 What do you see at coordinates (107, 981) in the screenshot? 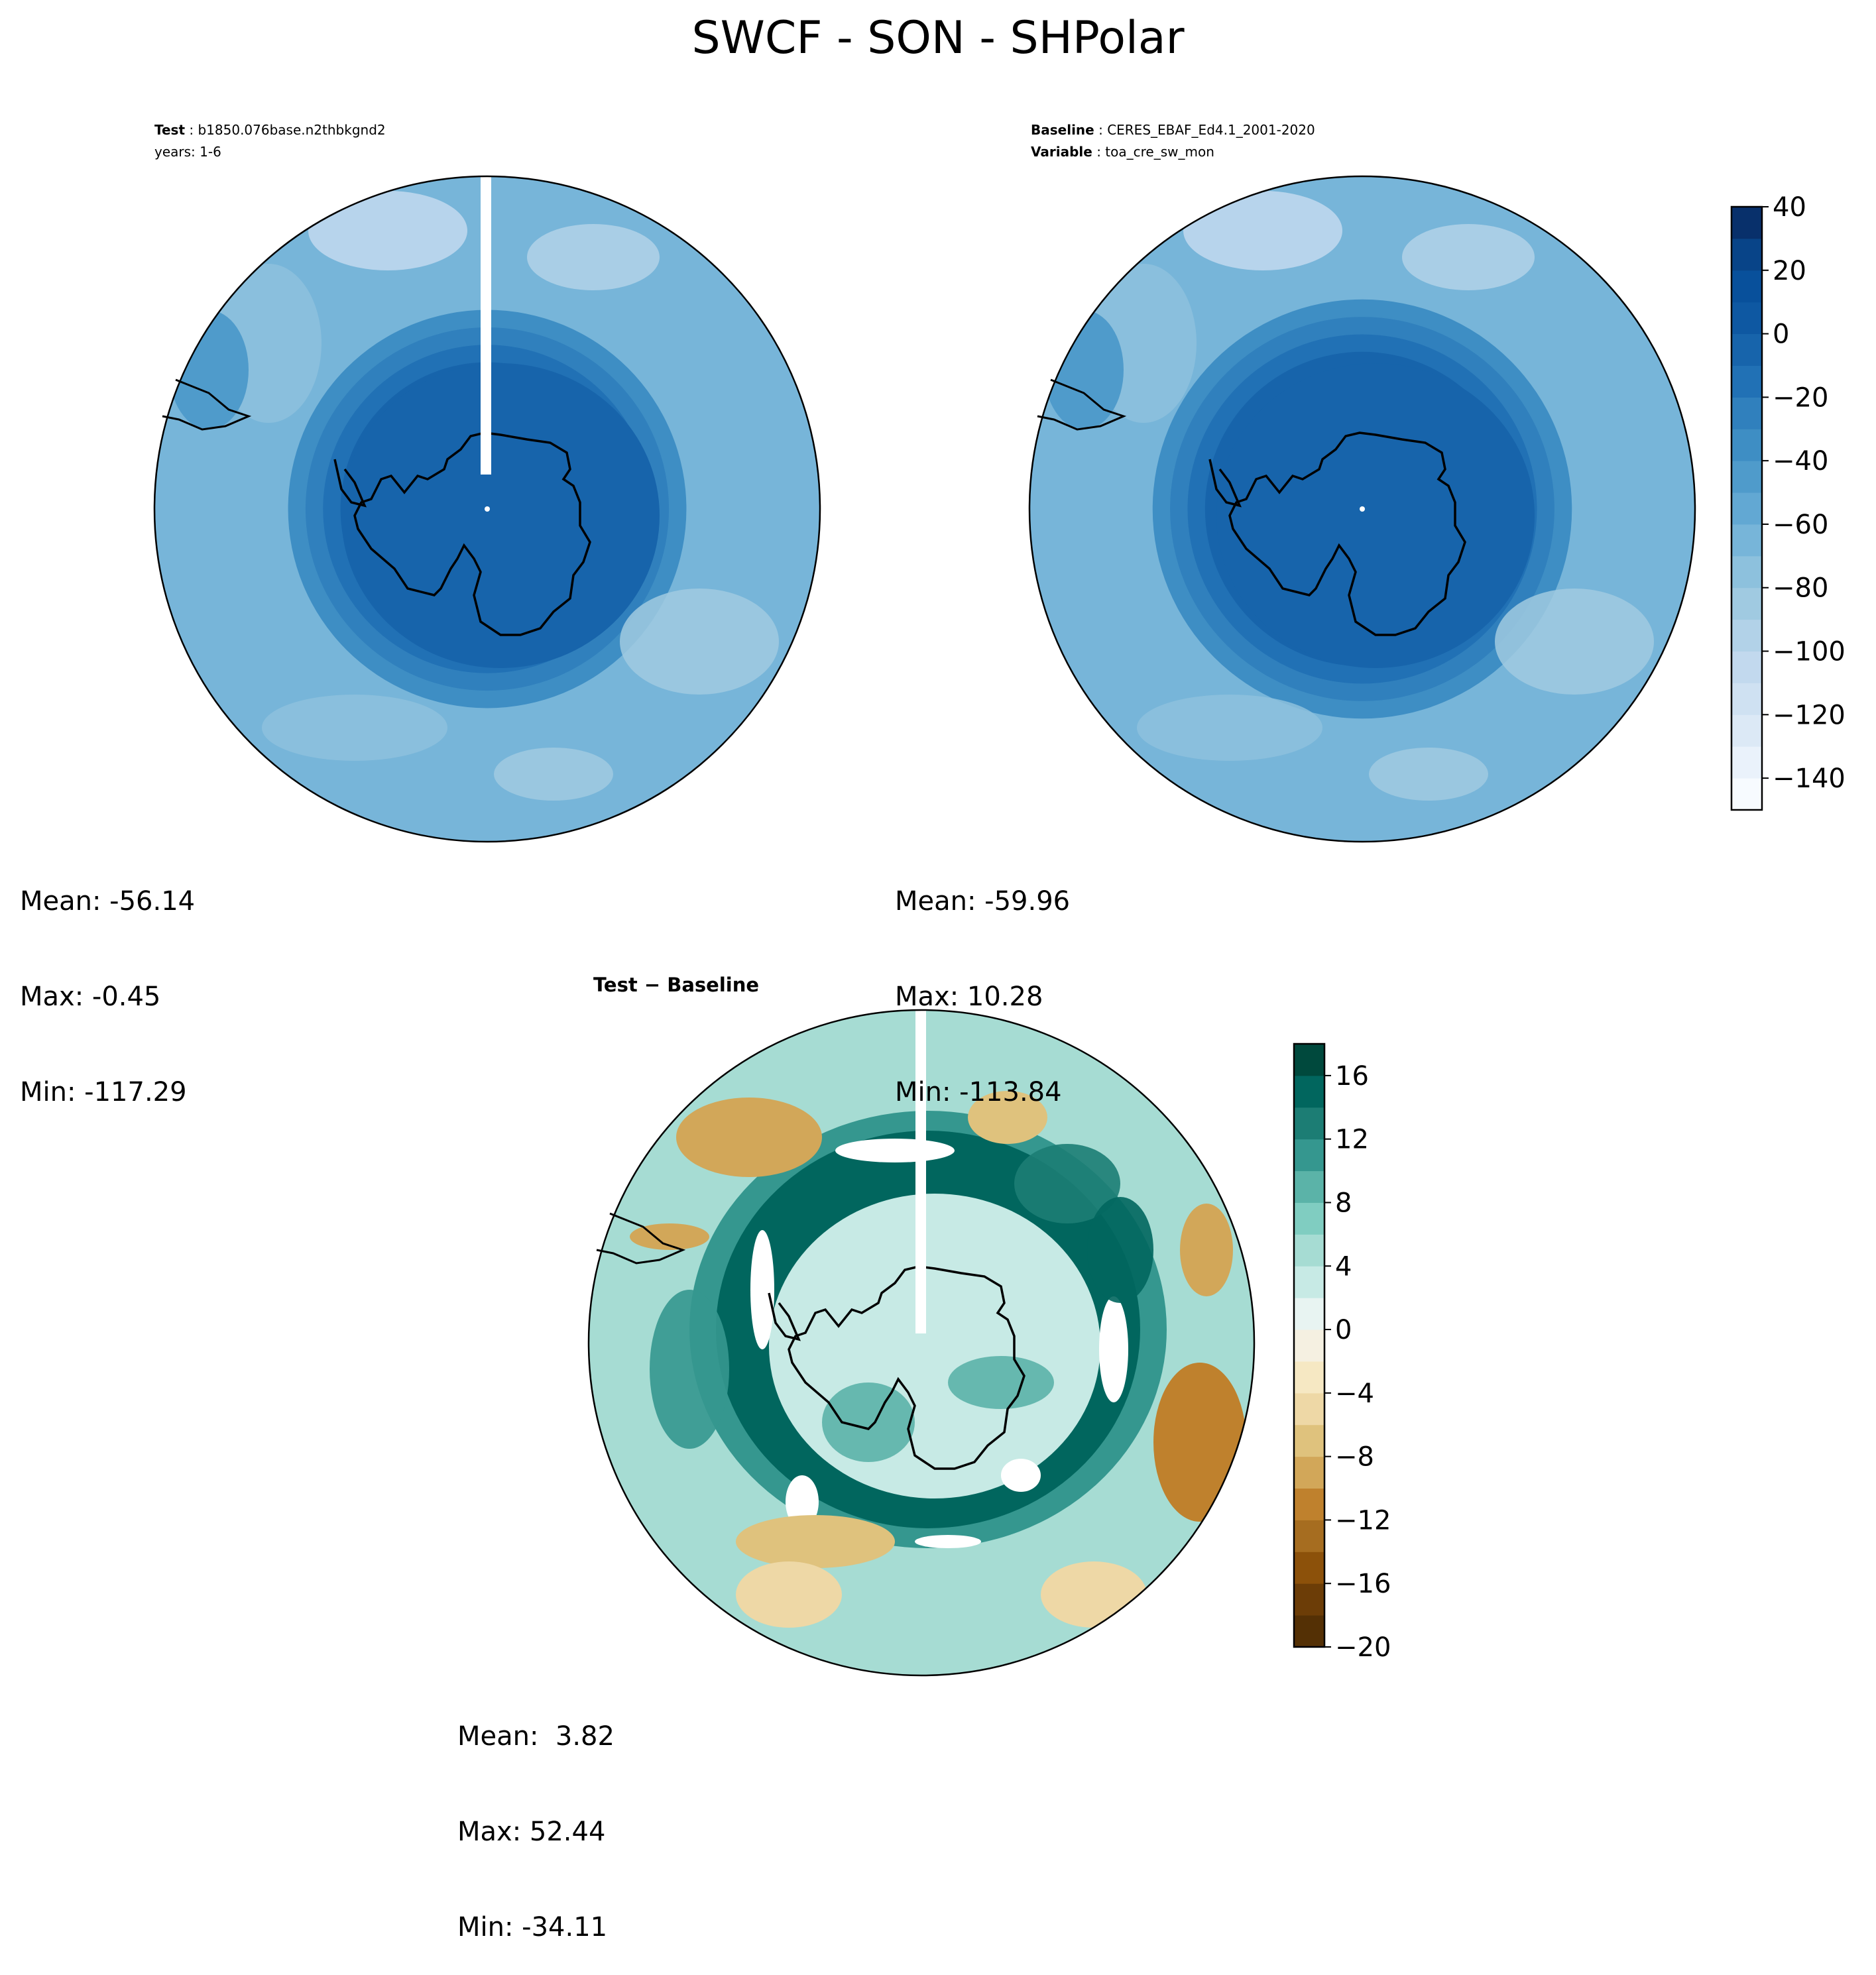
I see `test-stats: Mean: -56.14 Max: -0.45 Min: -117.29` at bounding box center [107, 981].